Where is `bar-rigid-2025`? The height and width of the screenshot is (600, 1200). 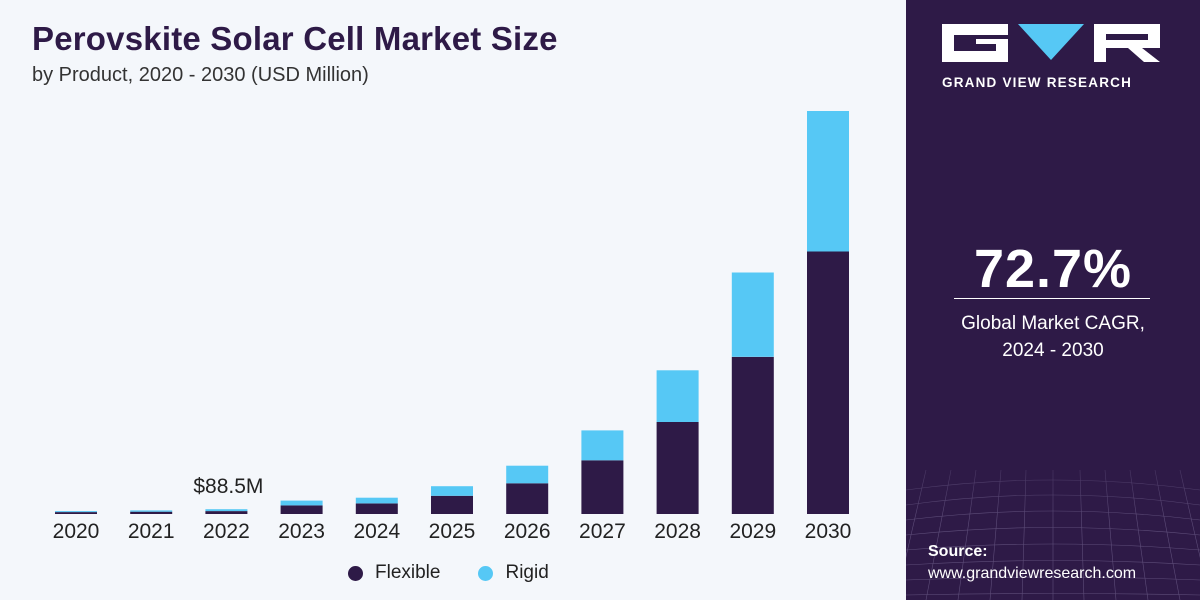
bar-rigid-2025 is located at coordinates (452, 491).